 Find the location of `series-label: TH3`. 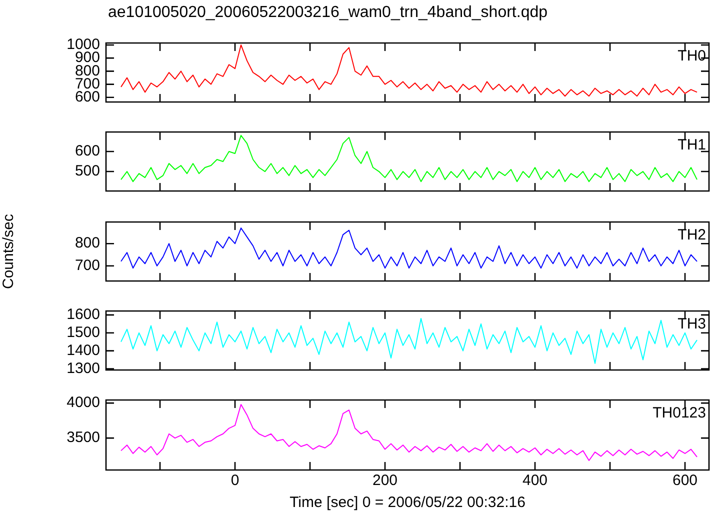

series-label: TH3 is located at coordinates (692, 323).